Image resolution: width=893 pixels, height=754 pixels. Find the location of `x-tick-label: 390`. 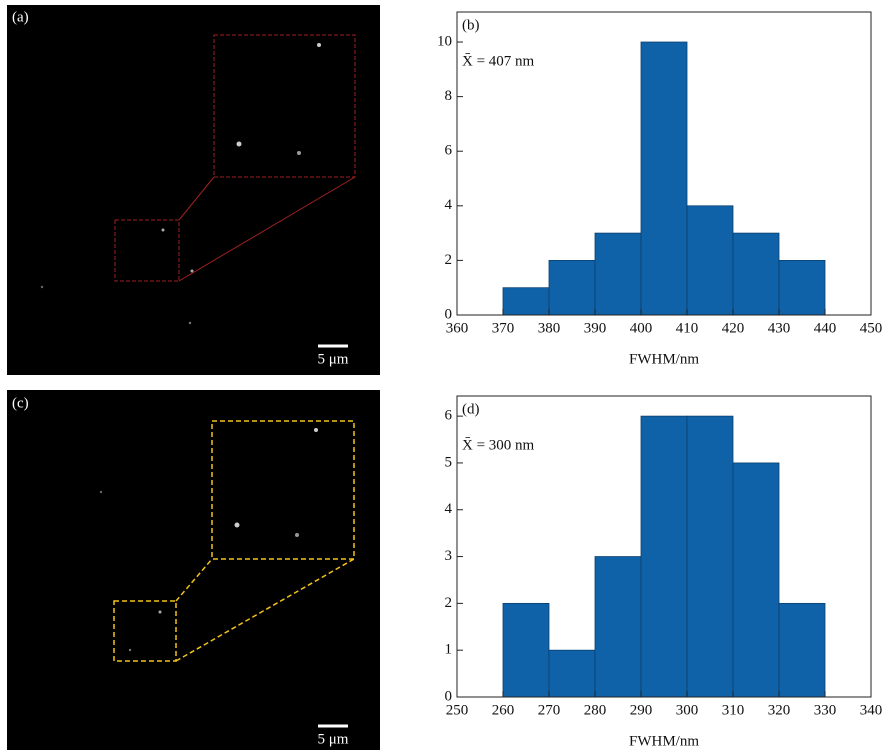

x-tick-label: 390 is located at coordinates (595, 328).